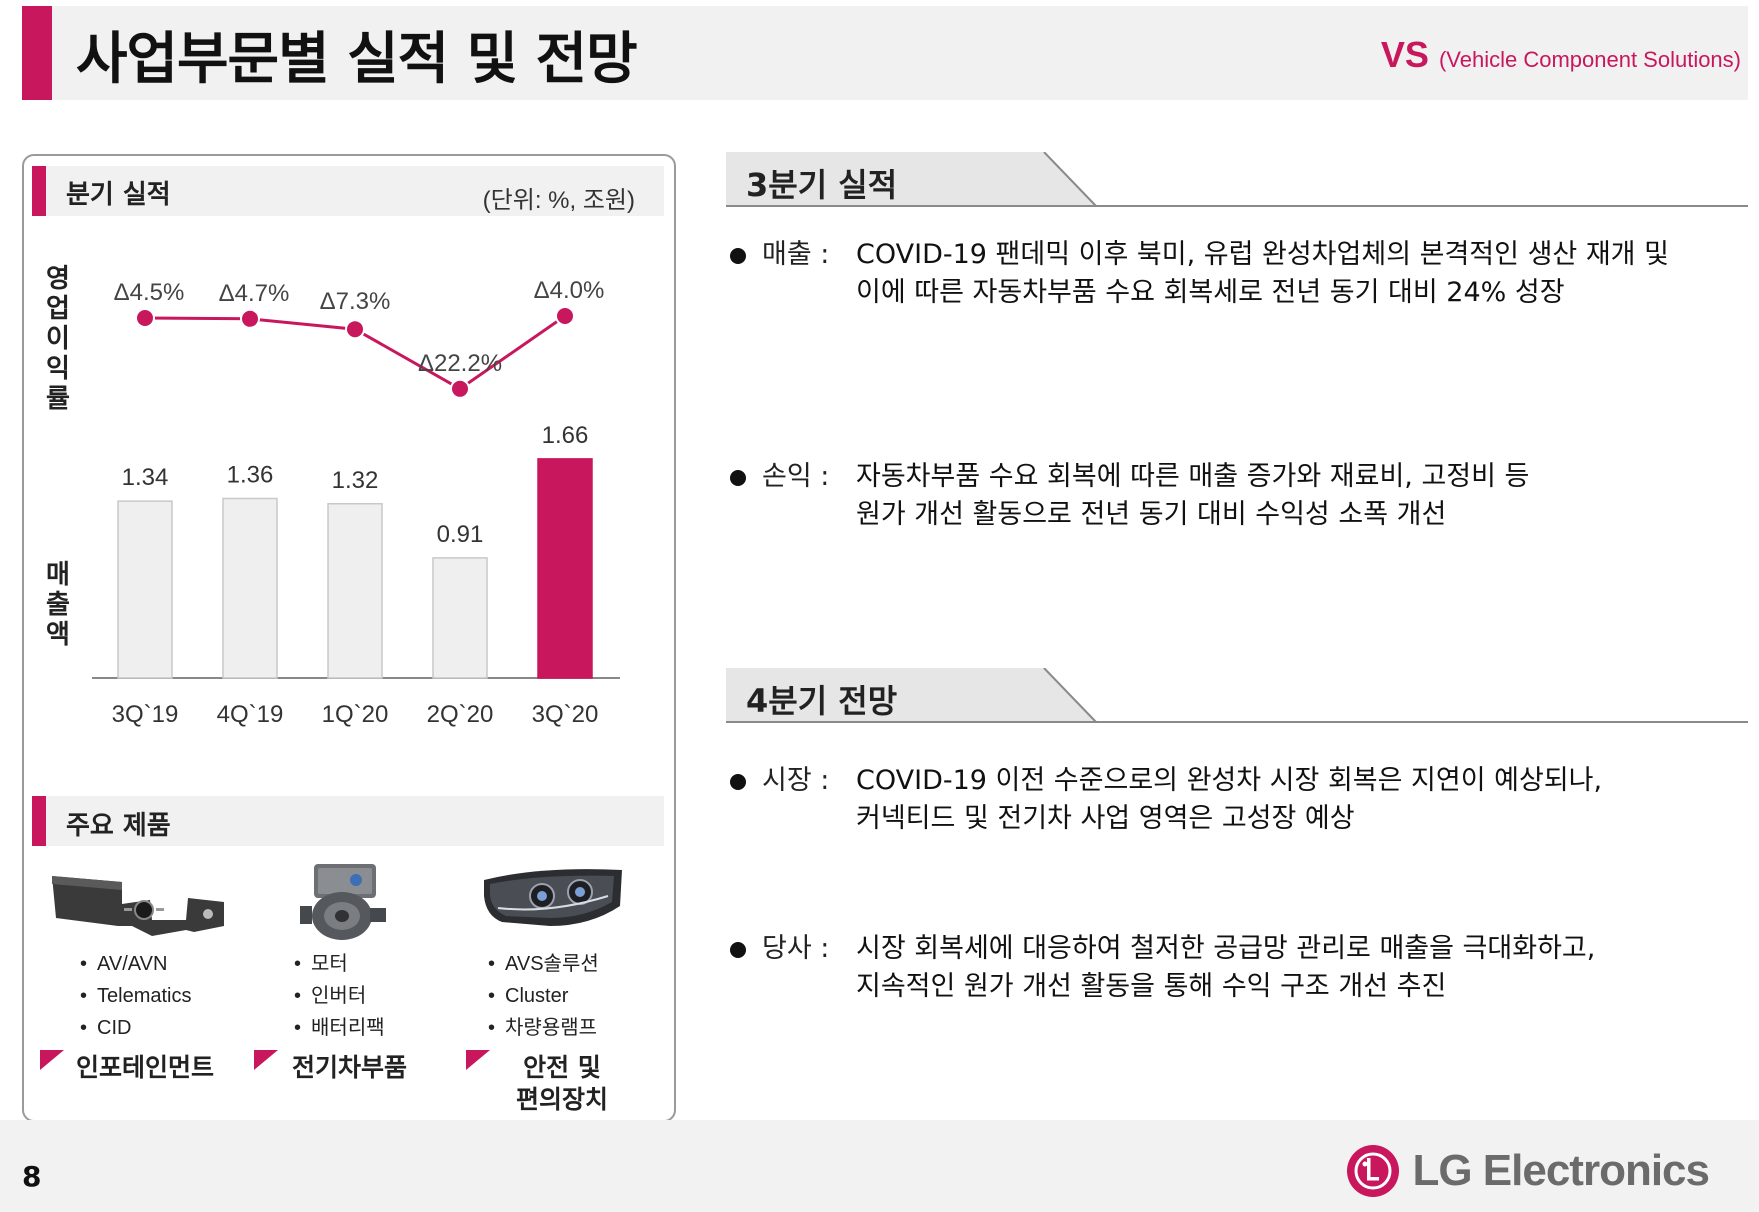  I want to click on x-tick-label: 1Q`20, so click(355, 714).